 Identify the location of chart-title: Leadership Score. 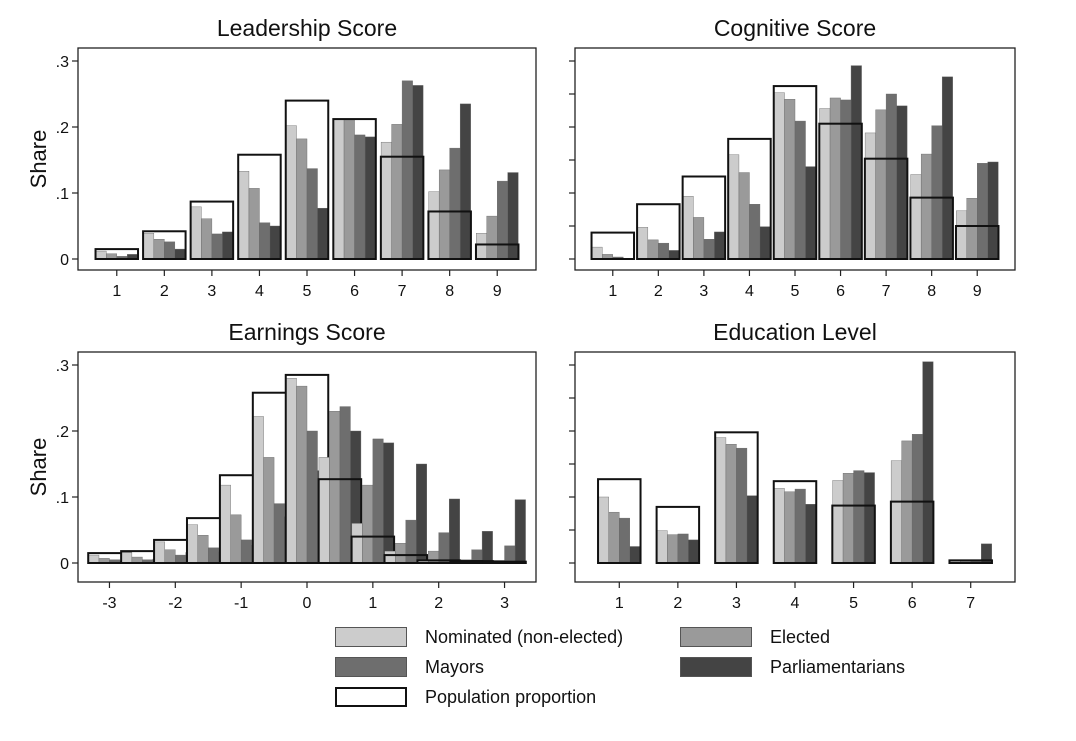
(307, 28).